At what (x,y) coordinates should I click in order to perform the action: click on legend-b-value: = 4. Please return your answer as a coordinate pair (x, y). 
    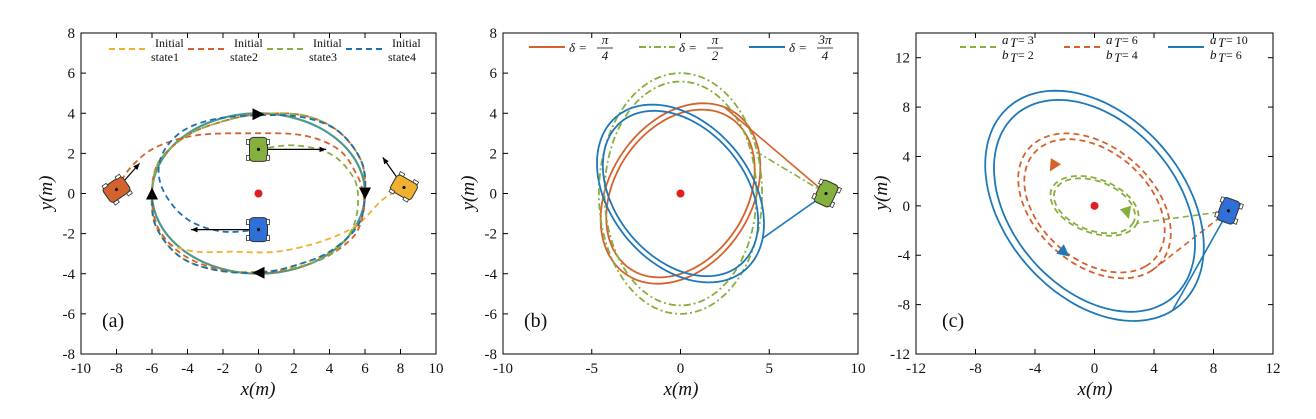
    Looking at the image, I should click on (1130, 55).